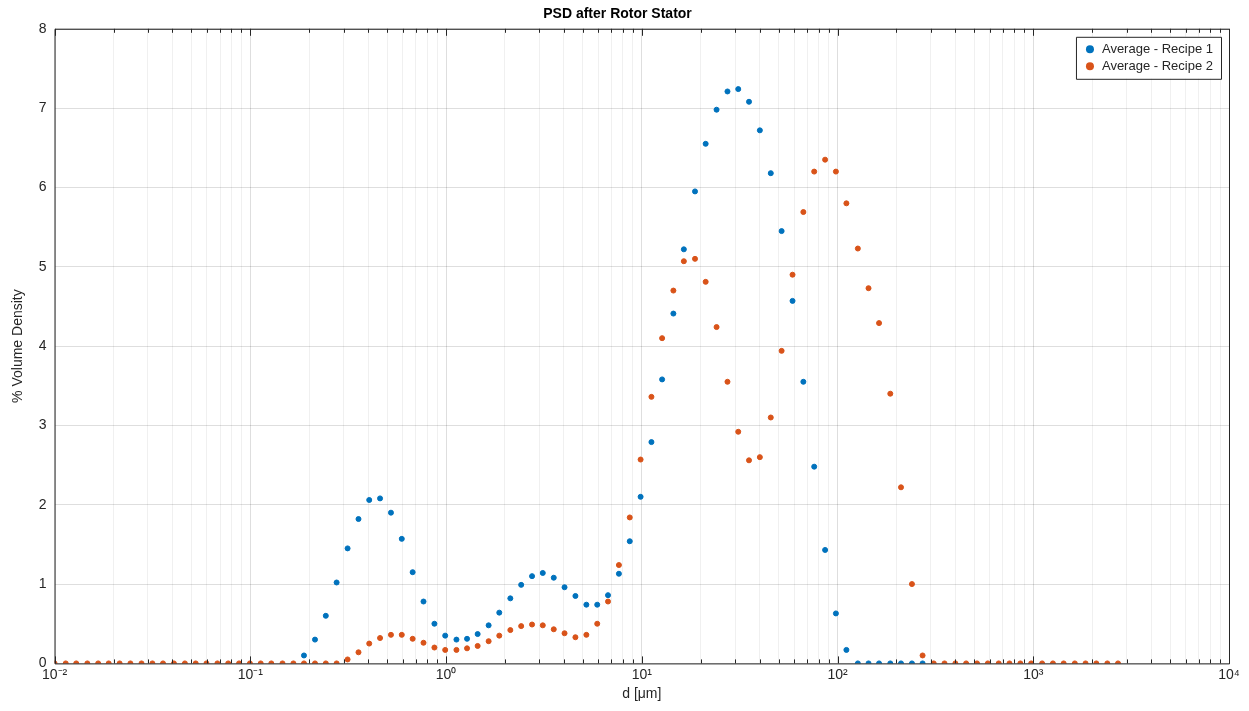  I want to click on x-axis-title: d [μm], so click(642, 693).